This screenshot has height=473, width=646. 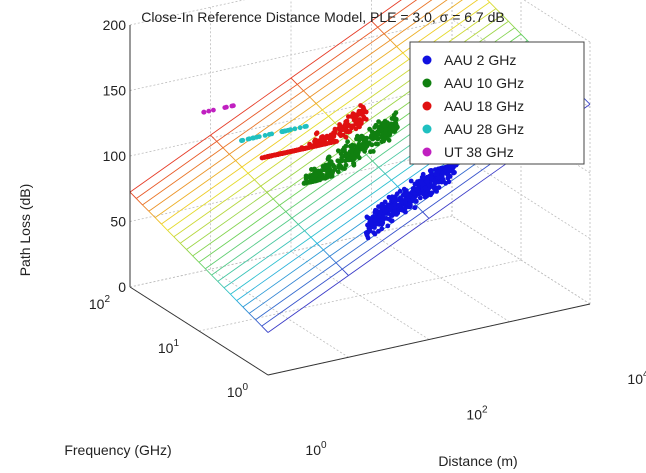 I want to click on legend-marker, so click(x=427, y=106).